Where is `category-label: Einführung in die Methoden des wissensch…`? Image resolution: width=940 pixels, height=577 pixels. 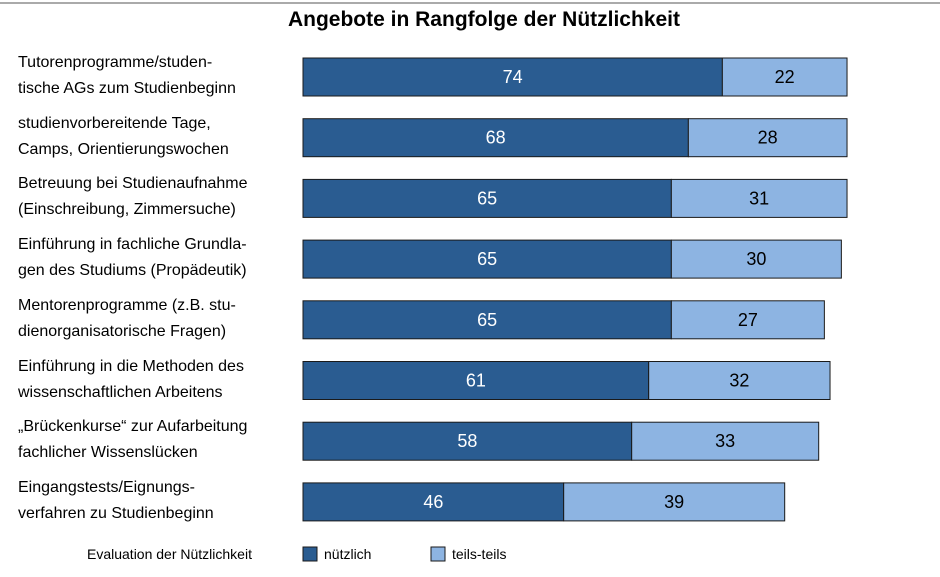 category-label: Einführung in die Methoden des wissensch… is located at coordinates (131, 379).